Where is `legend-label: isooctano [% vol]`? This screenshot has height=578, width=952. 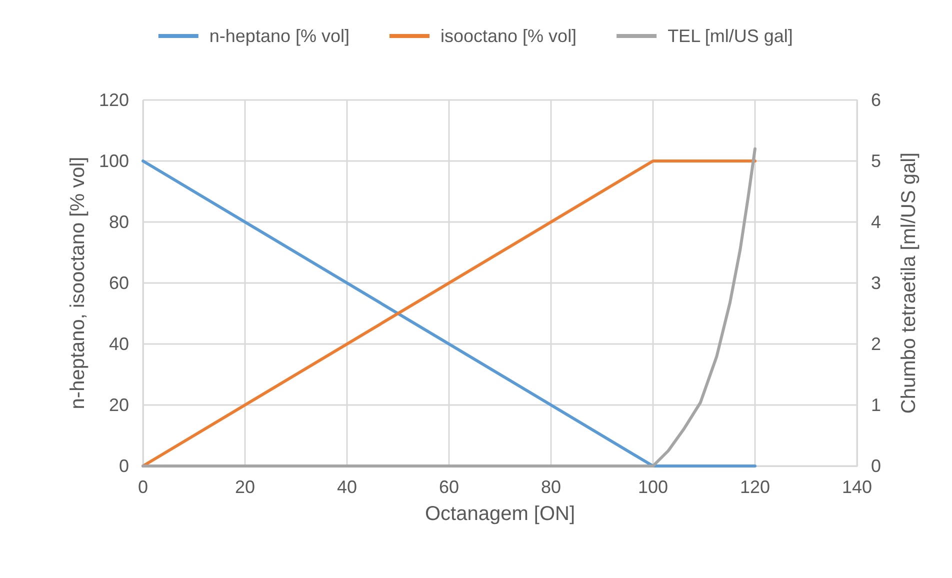
legend-label: isooctano [% vol] is located at coordinates (508, 36).